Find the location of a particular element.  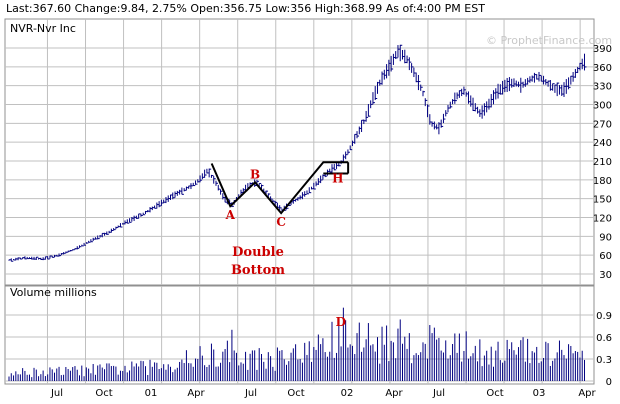

double-bottom-line is located at coordinates (279, 188).